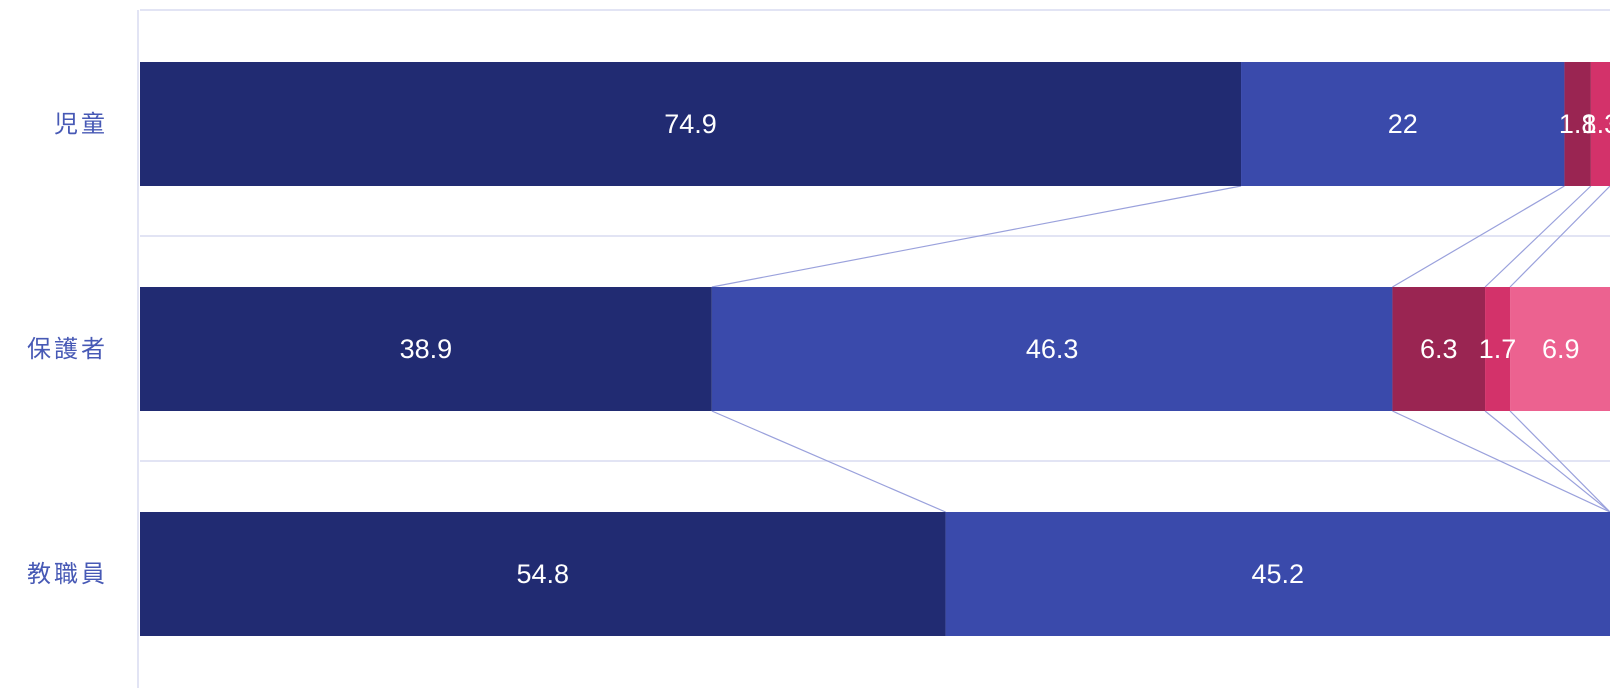 This screenshot has width=1610, height=688. I want to click on data-label: 38.9, so click(426, 349).